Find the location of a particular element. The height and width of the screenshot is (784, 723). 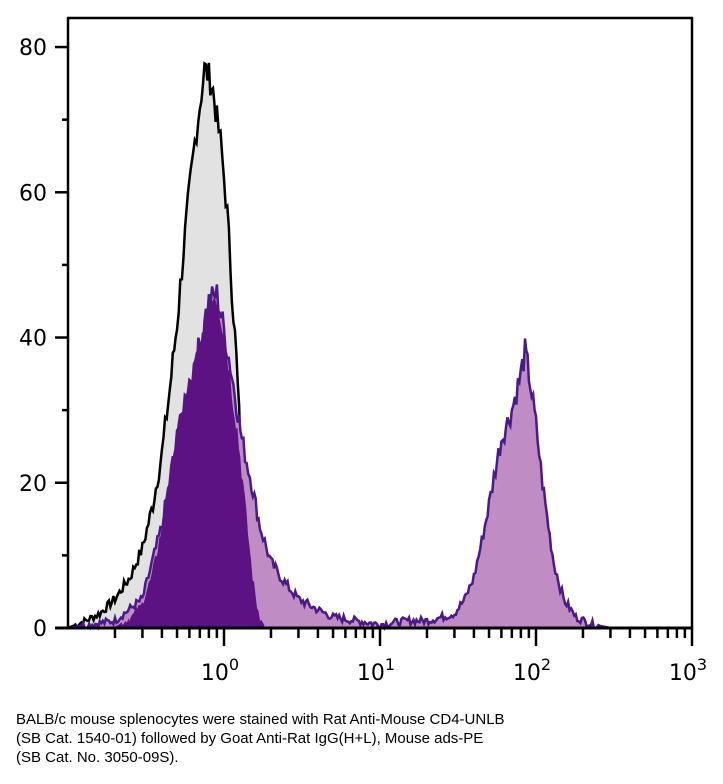

x-tick-label: 10¹ is located at coordinates (376, 670).